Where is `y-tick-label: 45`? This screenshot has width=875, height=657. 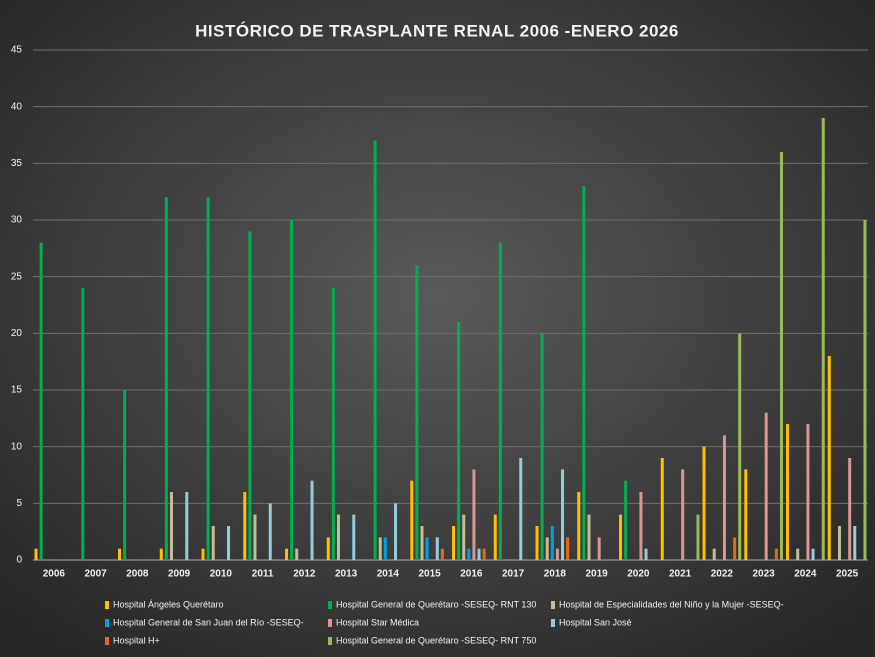
y-tick-label: 45 is located at coordinates (17, 50).